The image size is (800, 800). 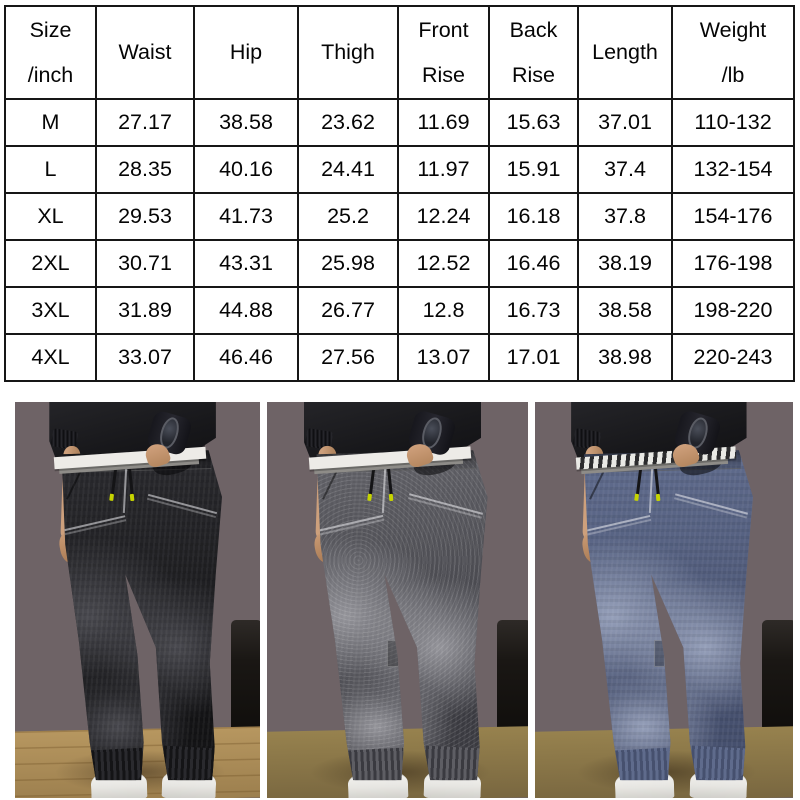 I want to click on col-header-front-rise: Front Rise, so click(x=443, y=52).